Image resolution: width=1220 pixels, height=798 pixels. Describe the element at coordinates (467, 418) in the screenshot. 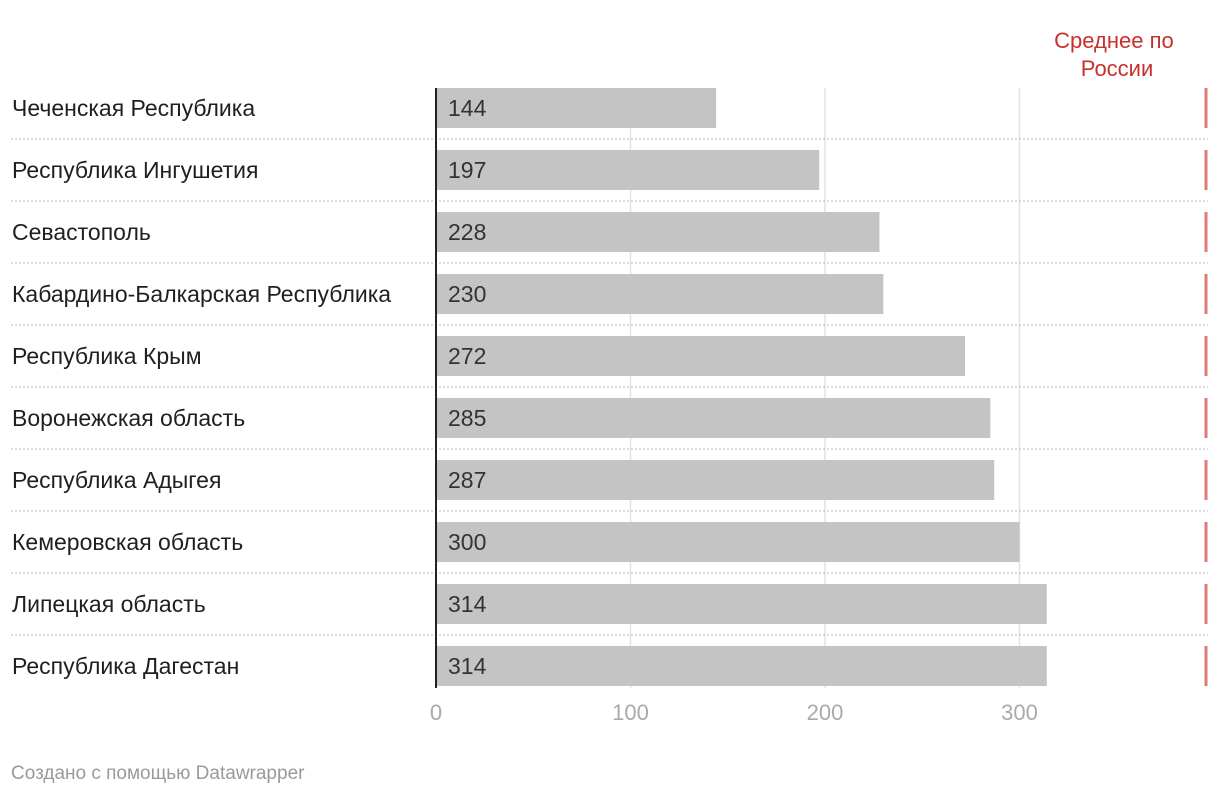

I see `bar-value-label: 285` at that location.